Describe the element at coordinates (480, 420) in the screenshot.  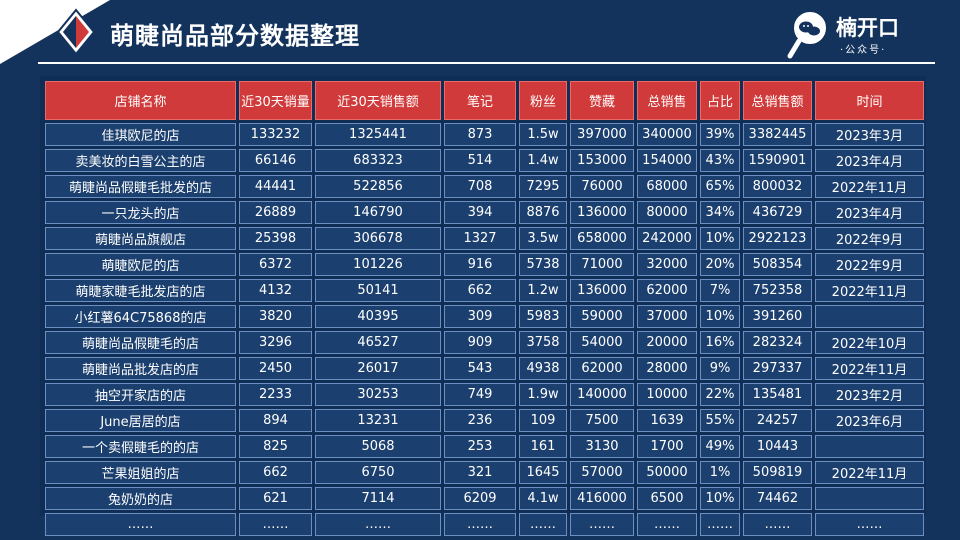
I see `table-cell: 236` at that location.